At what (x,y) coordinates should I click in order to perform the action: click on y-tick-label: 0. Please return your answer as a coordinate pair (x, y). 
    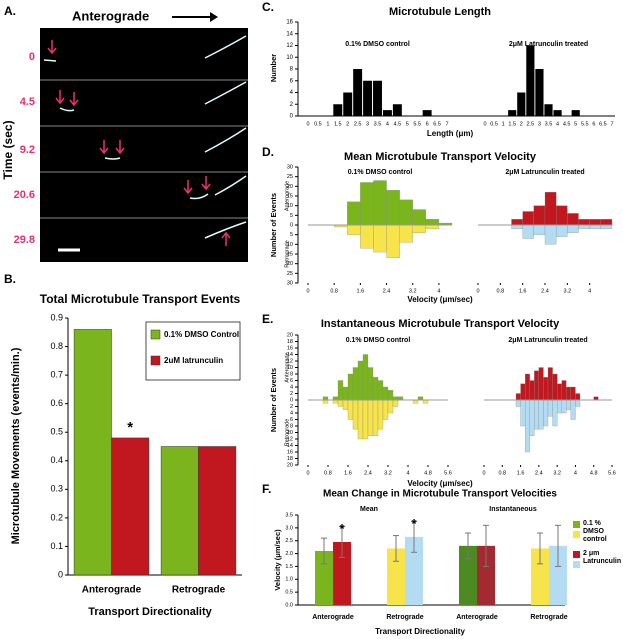
    Looking at the image, I should click on (60, 574).